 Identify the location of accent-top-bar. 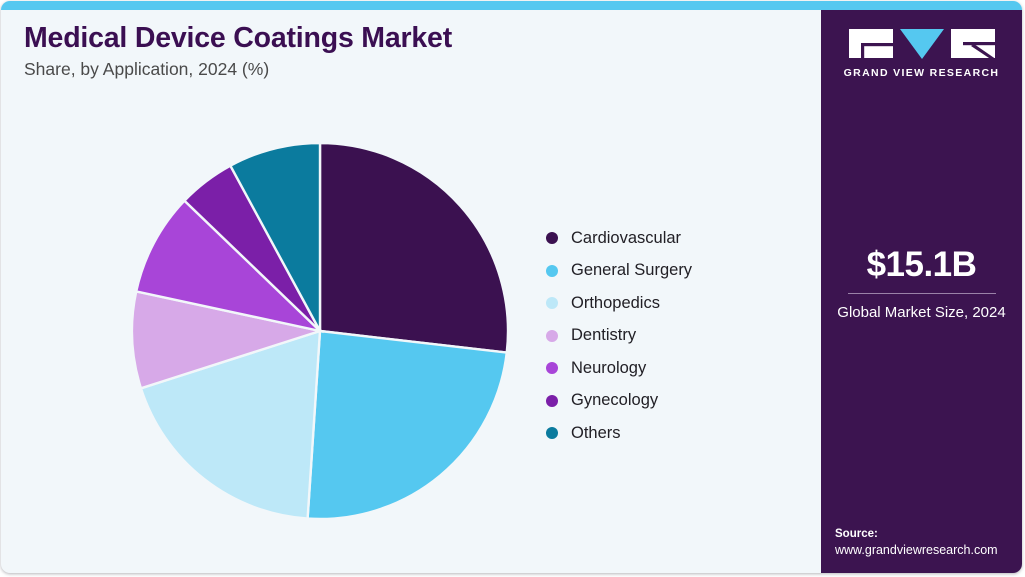
(511, 5).